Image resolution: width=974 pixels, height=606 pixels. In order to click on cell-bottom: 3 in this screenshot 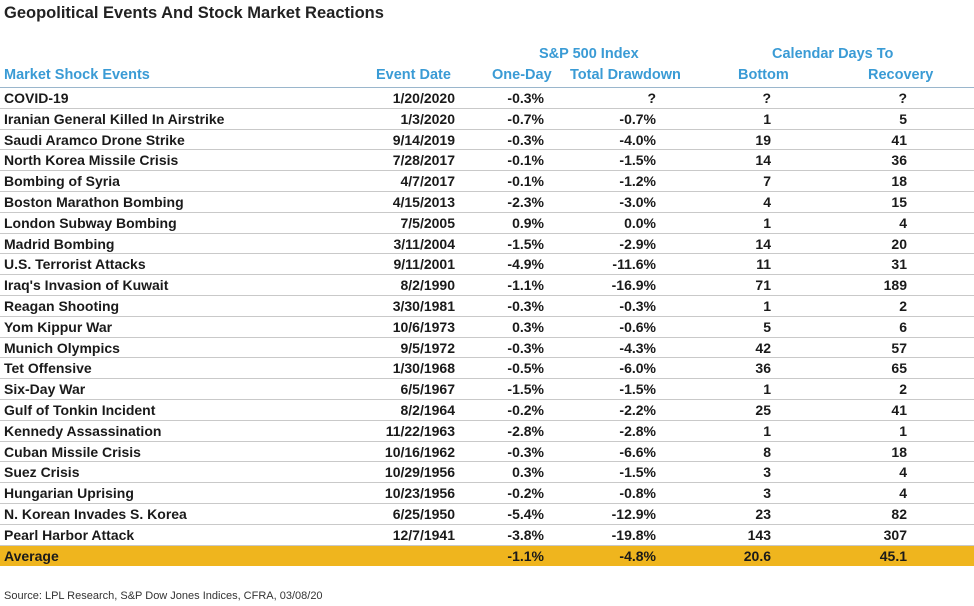, I will do `click(767, 472)`.